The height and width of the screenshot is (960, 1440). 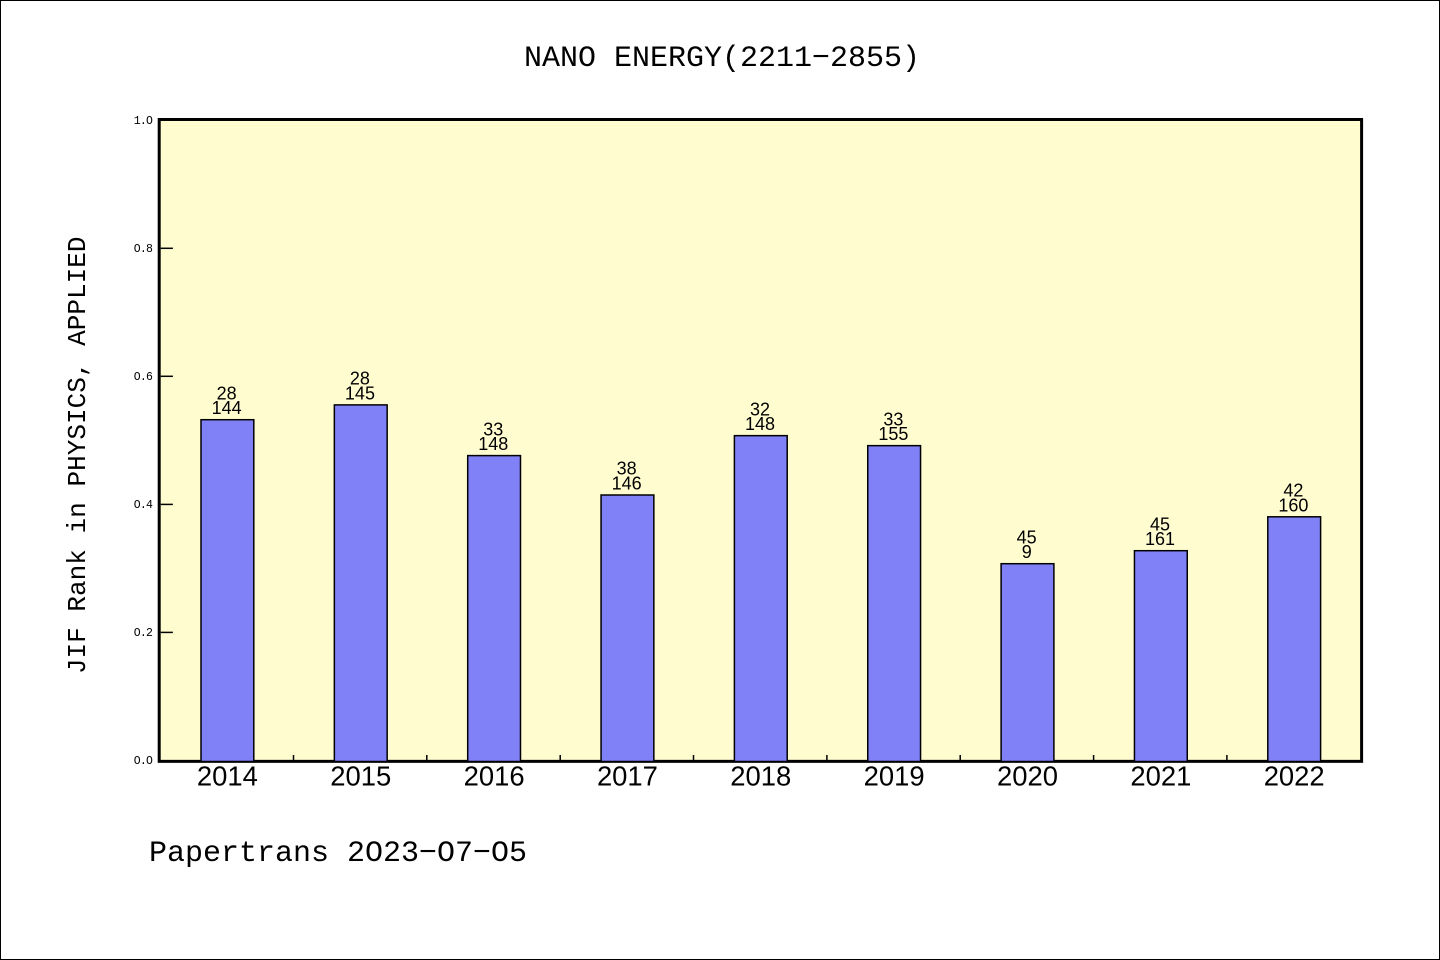 What do you see at coordinates (1293, 491) in the screenshot?
I see `svg-text: 42` at bounding box center [1293, 491].